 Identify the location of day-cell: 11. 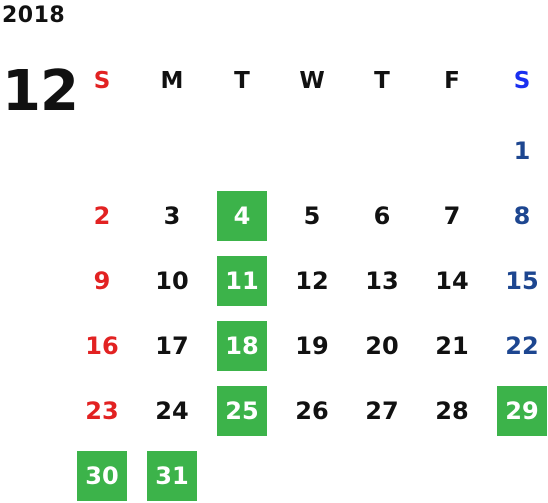
(242, 281).